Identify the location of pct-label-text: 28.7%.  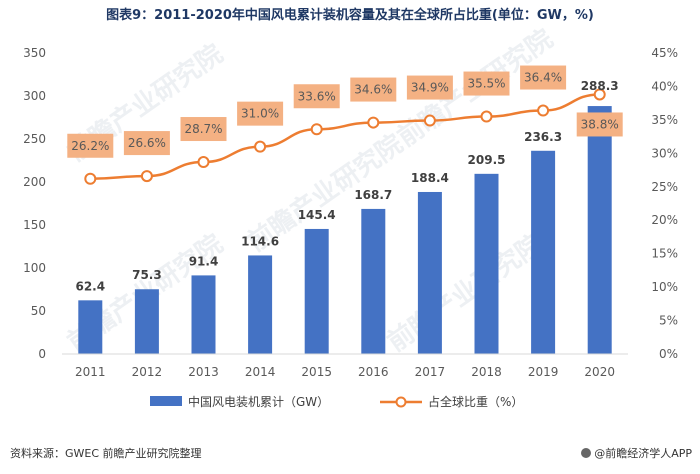
(203, 129).